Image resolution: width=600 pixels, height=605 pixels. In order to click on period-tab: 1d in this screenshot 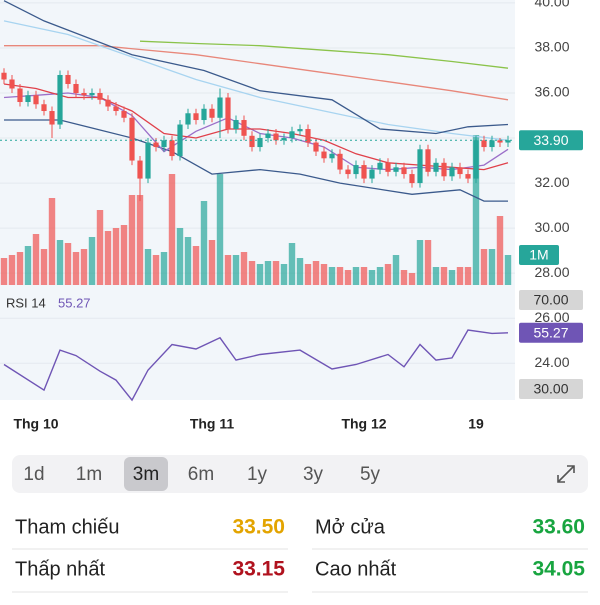, I will do `click(33, 474)`.